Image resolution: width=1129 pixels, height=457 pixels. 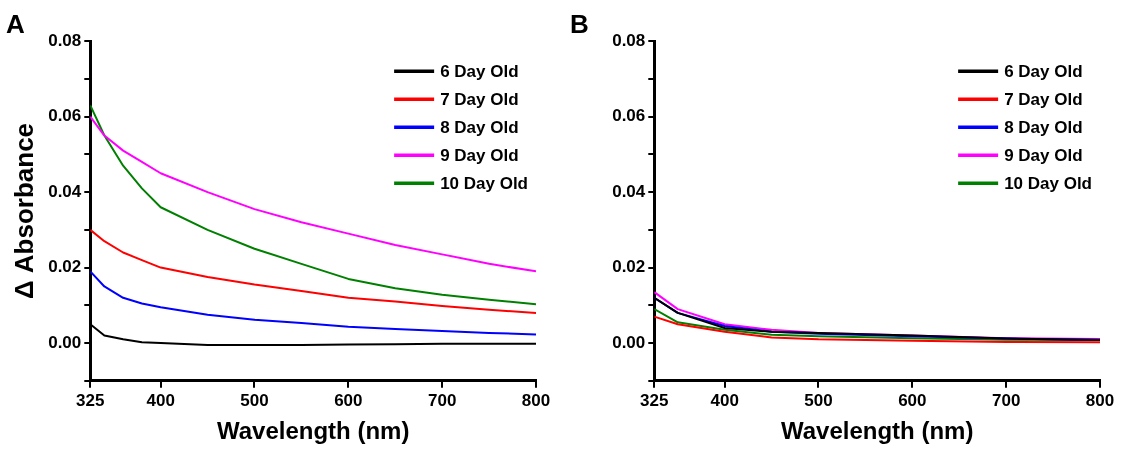 I want to click on chart-title: A, so click(x=15, y=23).